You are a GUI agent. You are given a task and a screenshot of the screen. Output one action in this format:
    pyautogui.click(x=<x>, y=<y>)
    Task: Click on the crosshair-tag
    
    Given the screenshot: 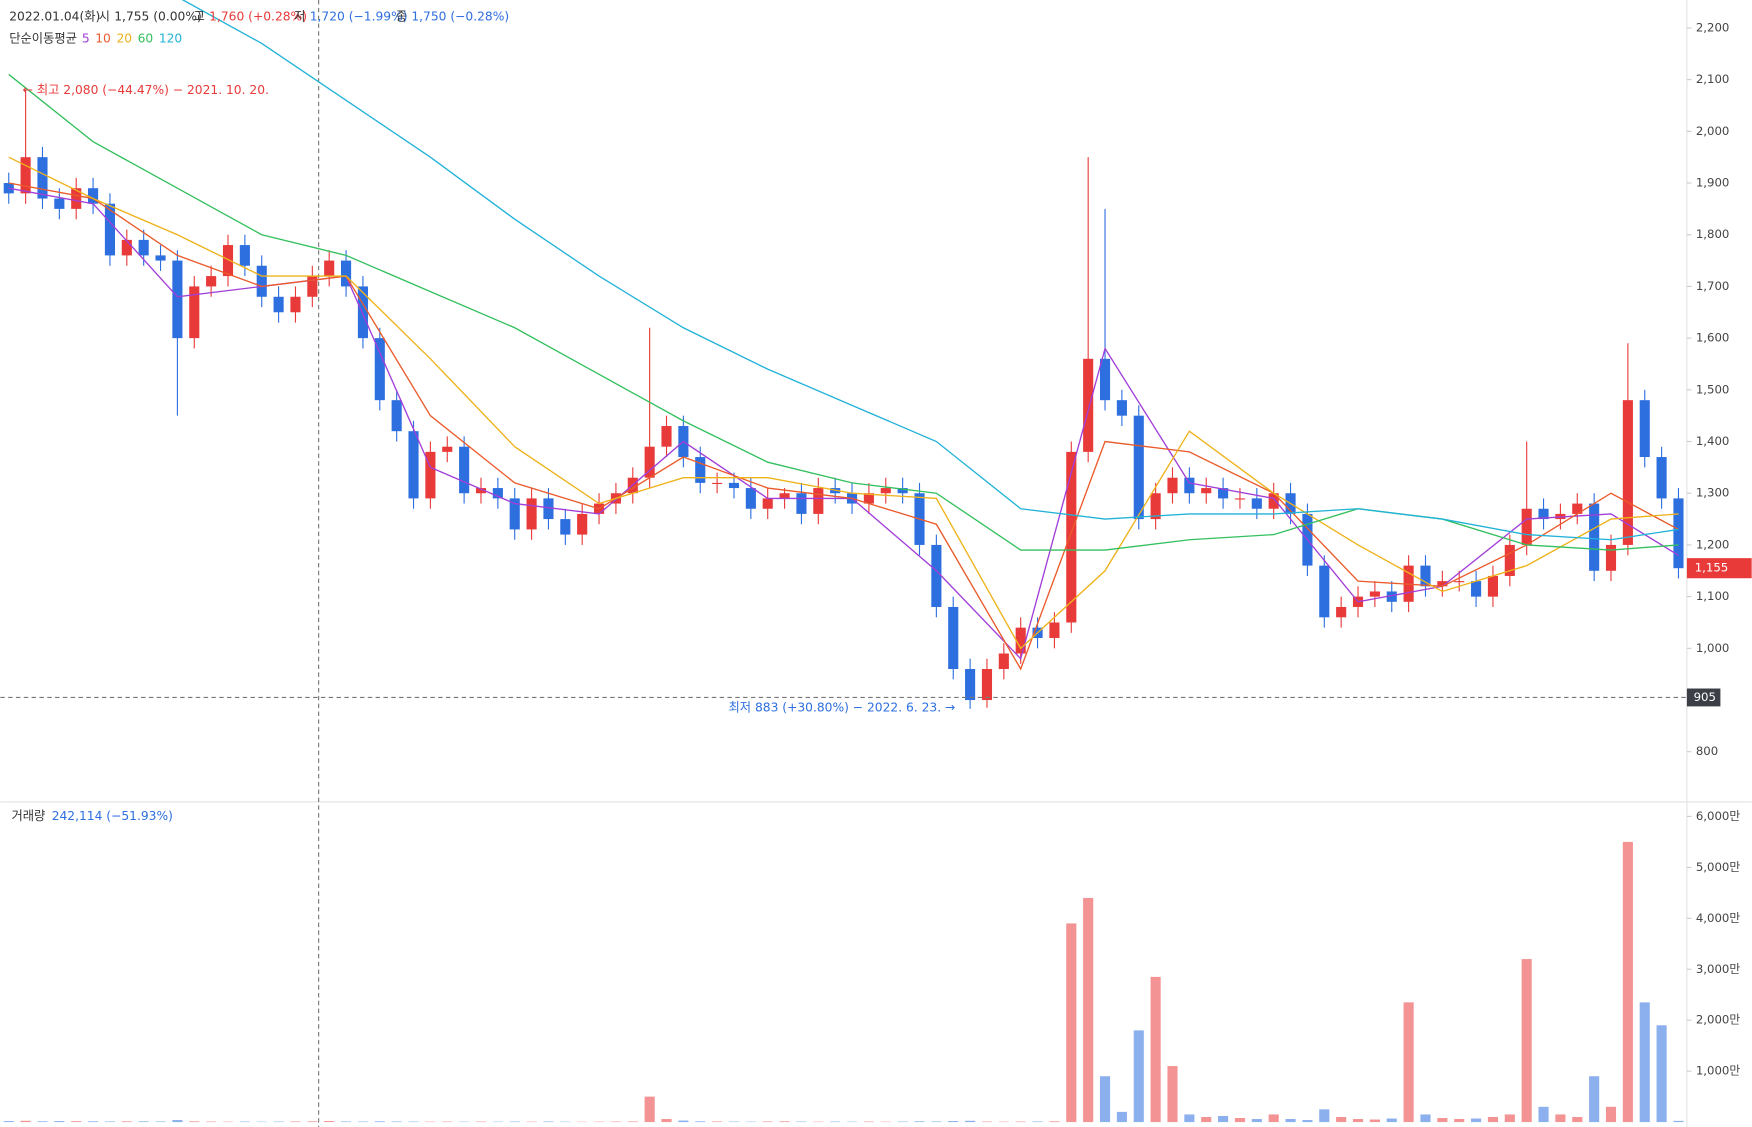 What is the action you would take?
    pyautogui.click(x=1703, y=697)
    